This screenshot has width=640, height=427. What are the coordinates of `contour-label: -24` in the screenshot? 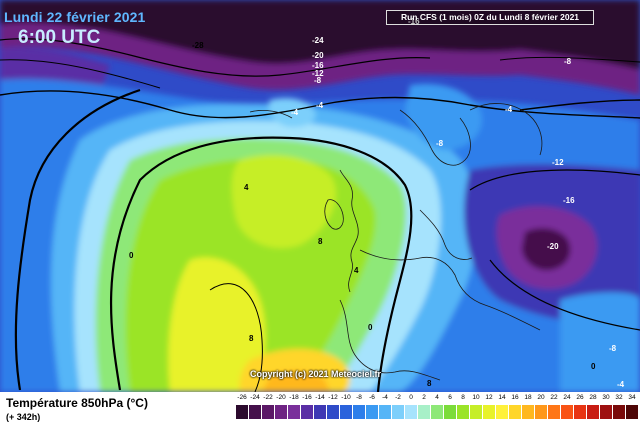 It's located at (318, 40).